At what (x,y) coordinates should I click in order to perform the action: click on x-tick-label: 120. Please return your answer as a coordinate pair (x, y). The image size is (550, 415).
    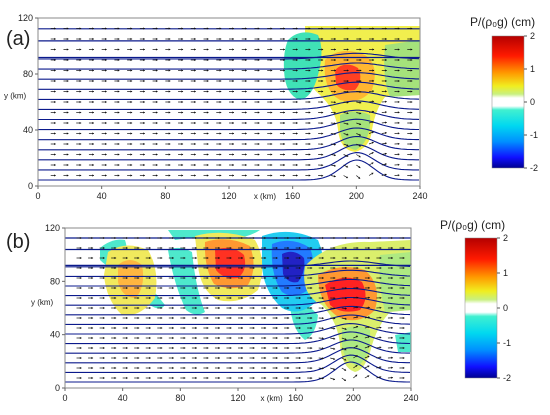
    Looking at the image, I should click on (237, 398).